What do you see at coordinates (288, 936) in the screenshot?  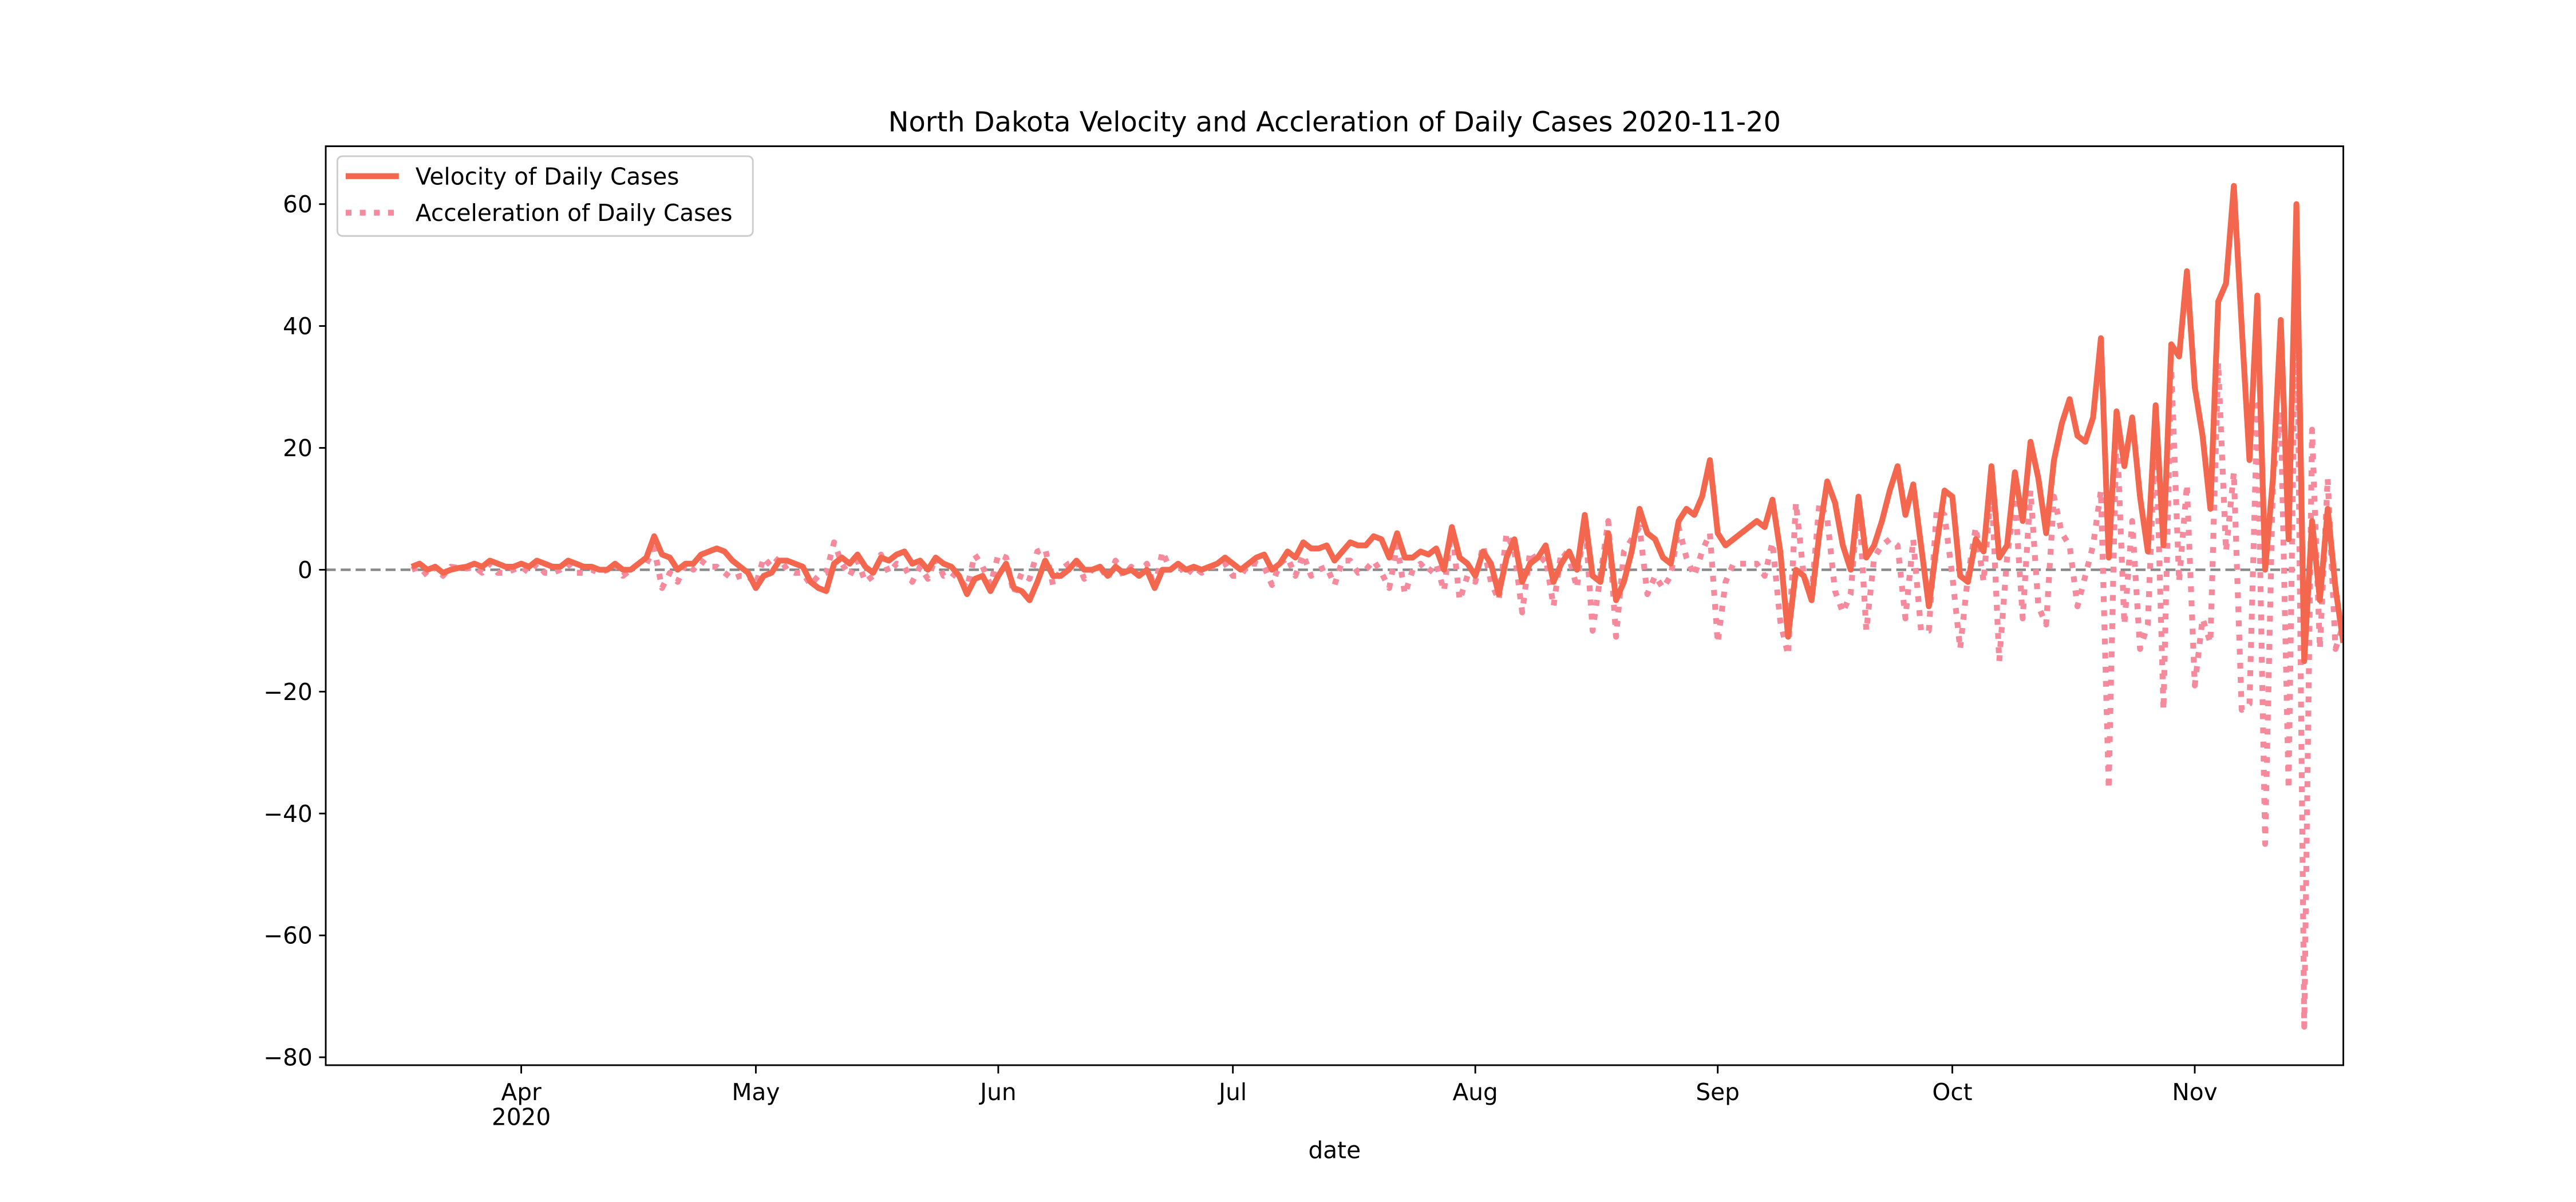 I see `y-tick-label: −60` at bounding box center [288, 936].